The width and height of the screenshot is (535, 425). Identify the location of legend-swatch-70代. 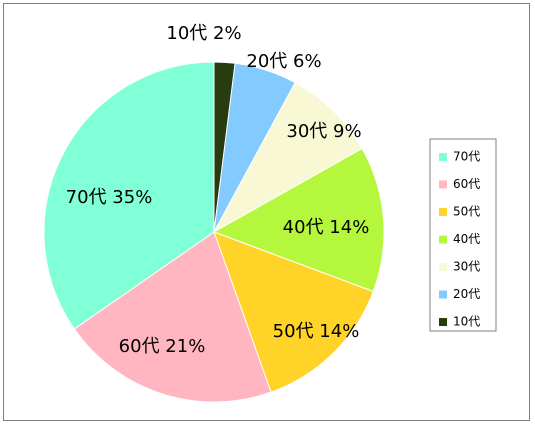
(443, 157).